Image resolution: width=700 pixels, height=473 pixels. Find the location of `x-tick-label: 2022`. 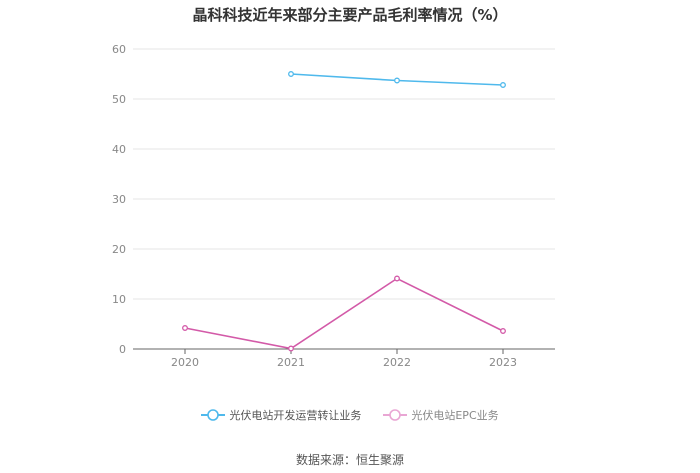

x-tick-label: 2022 is located at coordinates (397, 362).